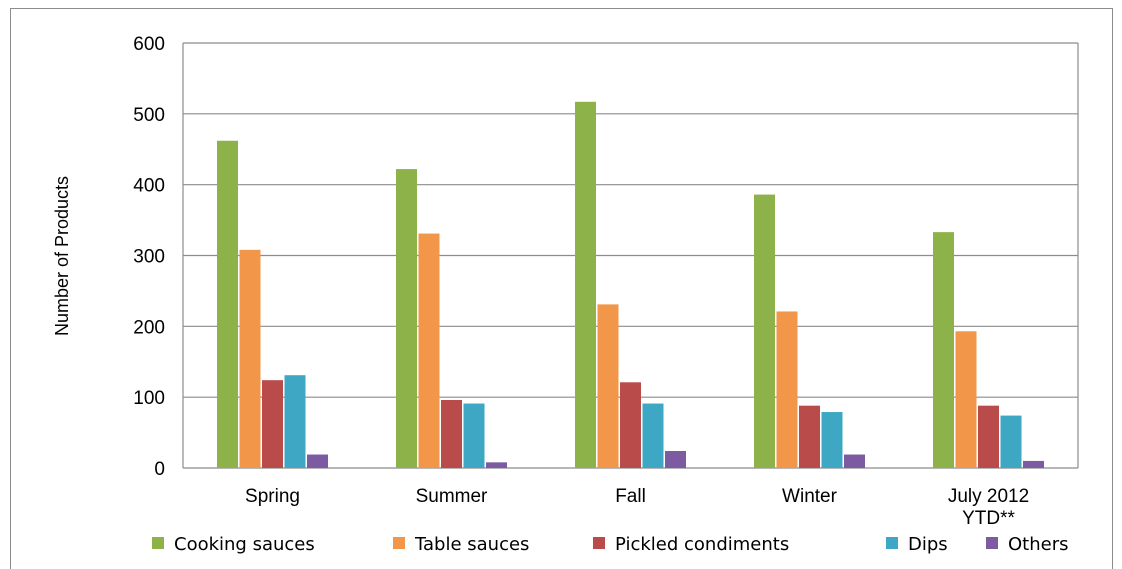  I want to click on y-tick-label: 500, so click(149, 115).